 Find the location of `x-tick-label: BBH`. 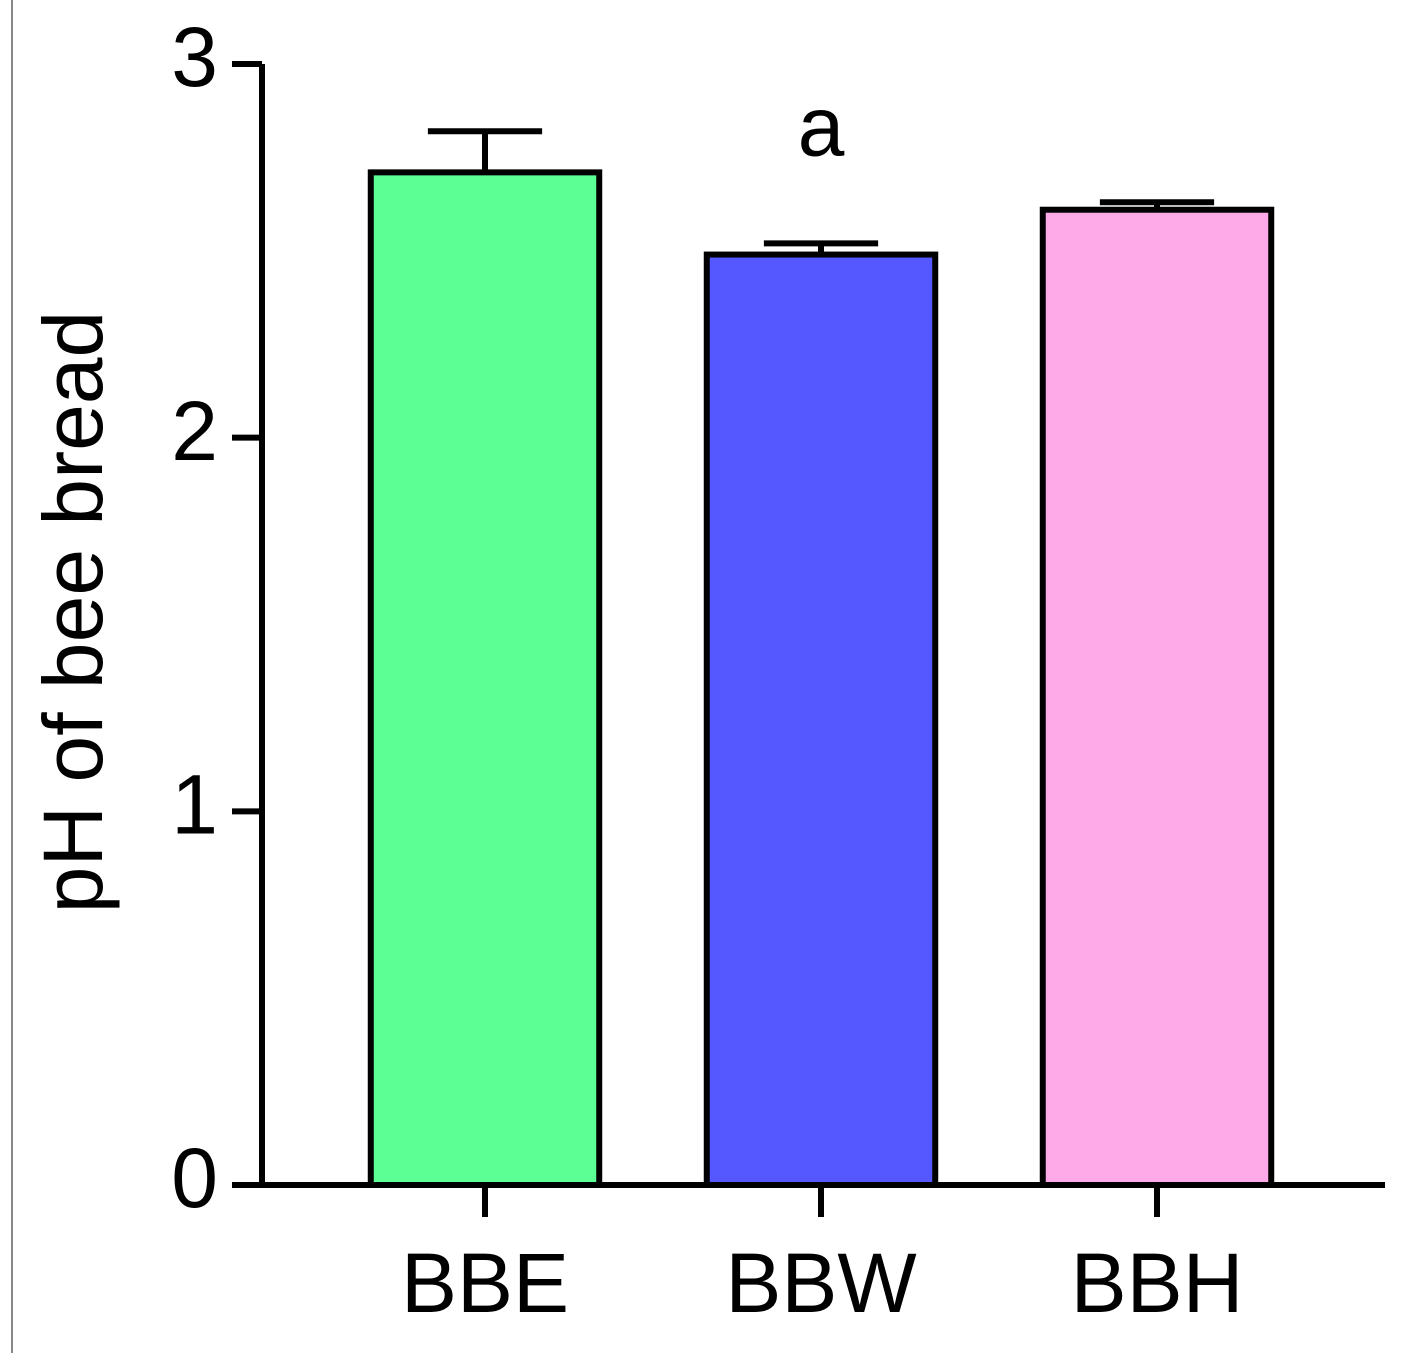

x-tick-label: BBH is located at coordinates (1157, 1283).